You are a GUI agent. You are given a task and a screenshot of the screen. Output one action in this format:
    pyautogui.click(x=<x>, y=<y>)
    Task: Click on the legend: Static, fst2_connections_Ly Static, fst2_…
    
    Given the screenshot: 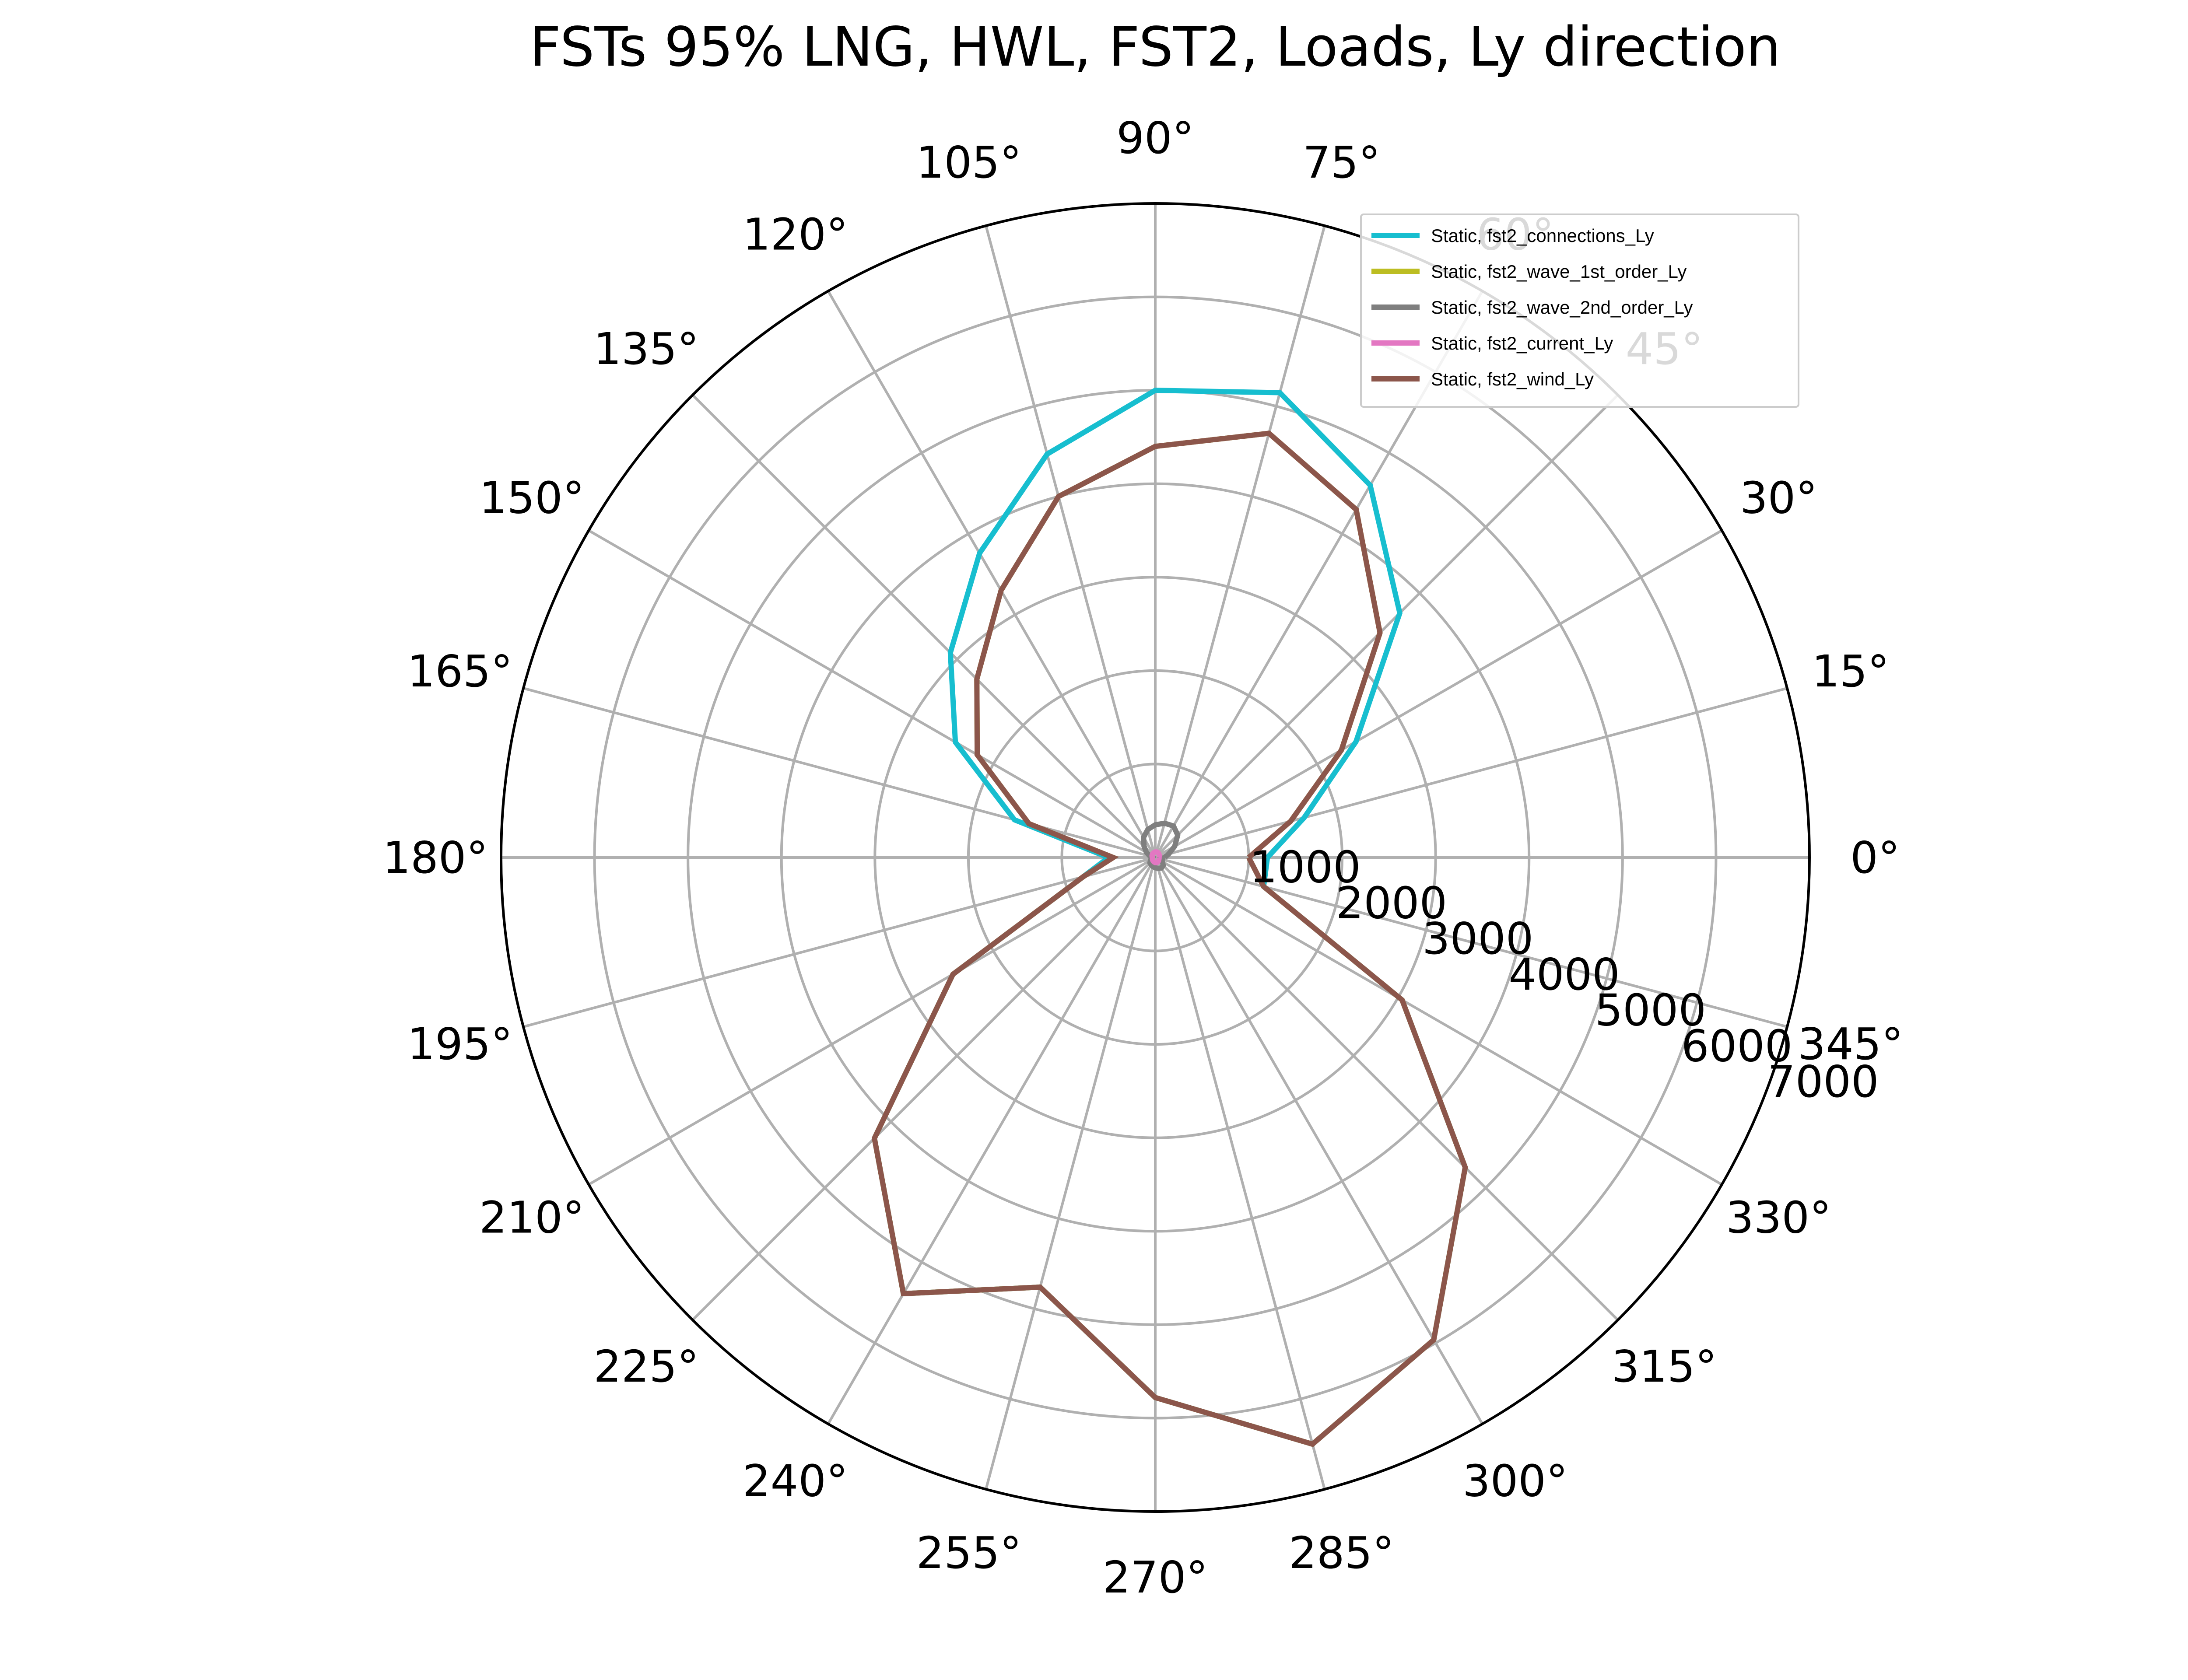 What is the action you would take?
    pyautogui.click(x=1579, y=311)
    